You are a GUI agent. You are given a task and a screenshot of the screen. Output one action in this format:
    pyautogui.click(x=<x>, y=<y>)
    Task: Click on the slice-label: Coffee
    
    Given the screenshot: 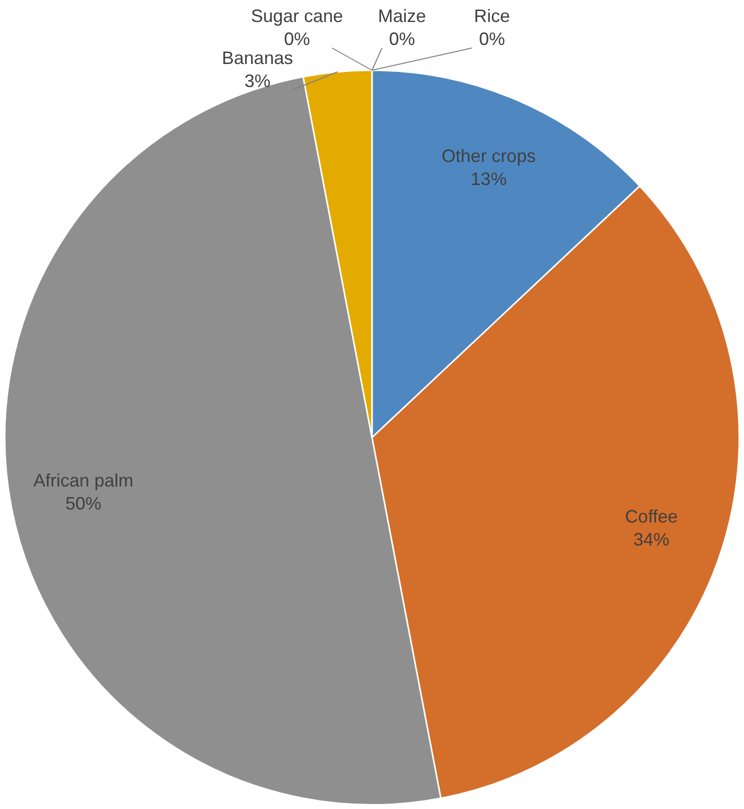 What is the action you would take?
    pyautogui.click(x=651, y=516)
    